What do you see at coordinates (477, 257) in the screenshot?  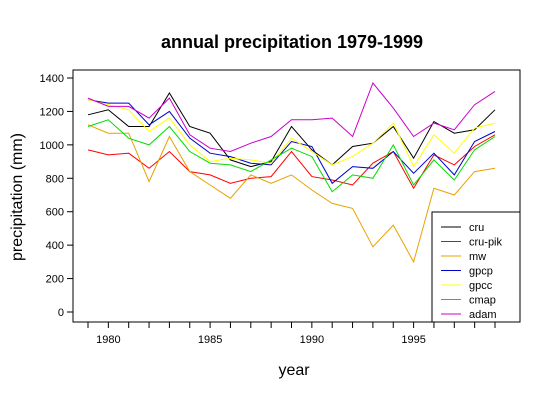 I see `legend-label-mw: mw` at bounding box center [477, 257].